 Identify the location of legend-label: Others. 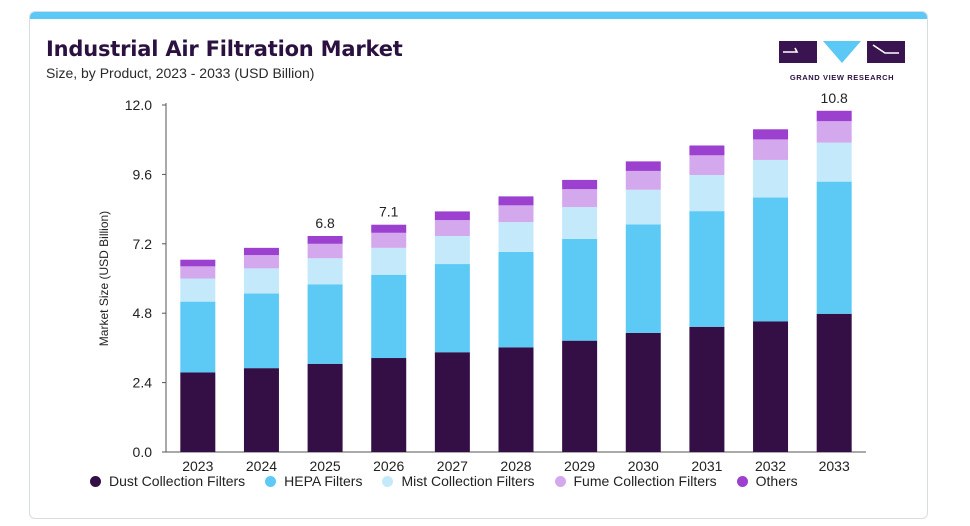
(776, 481).